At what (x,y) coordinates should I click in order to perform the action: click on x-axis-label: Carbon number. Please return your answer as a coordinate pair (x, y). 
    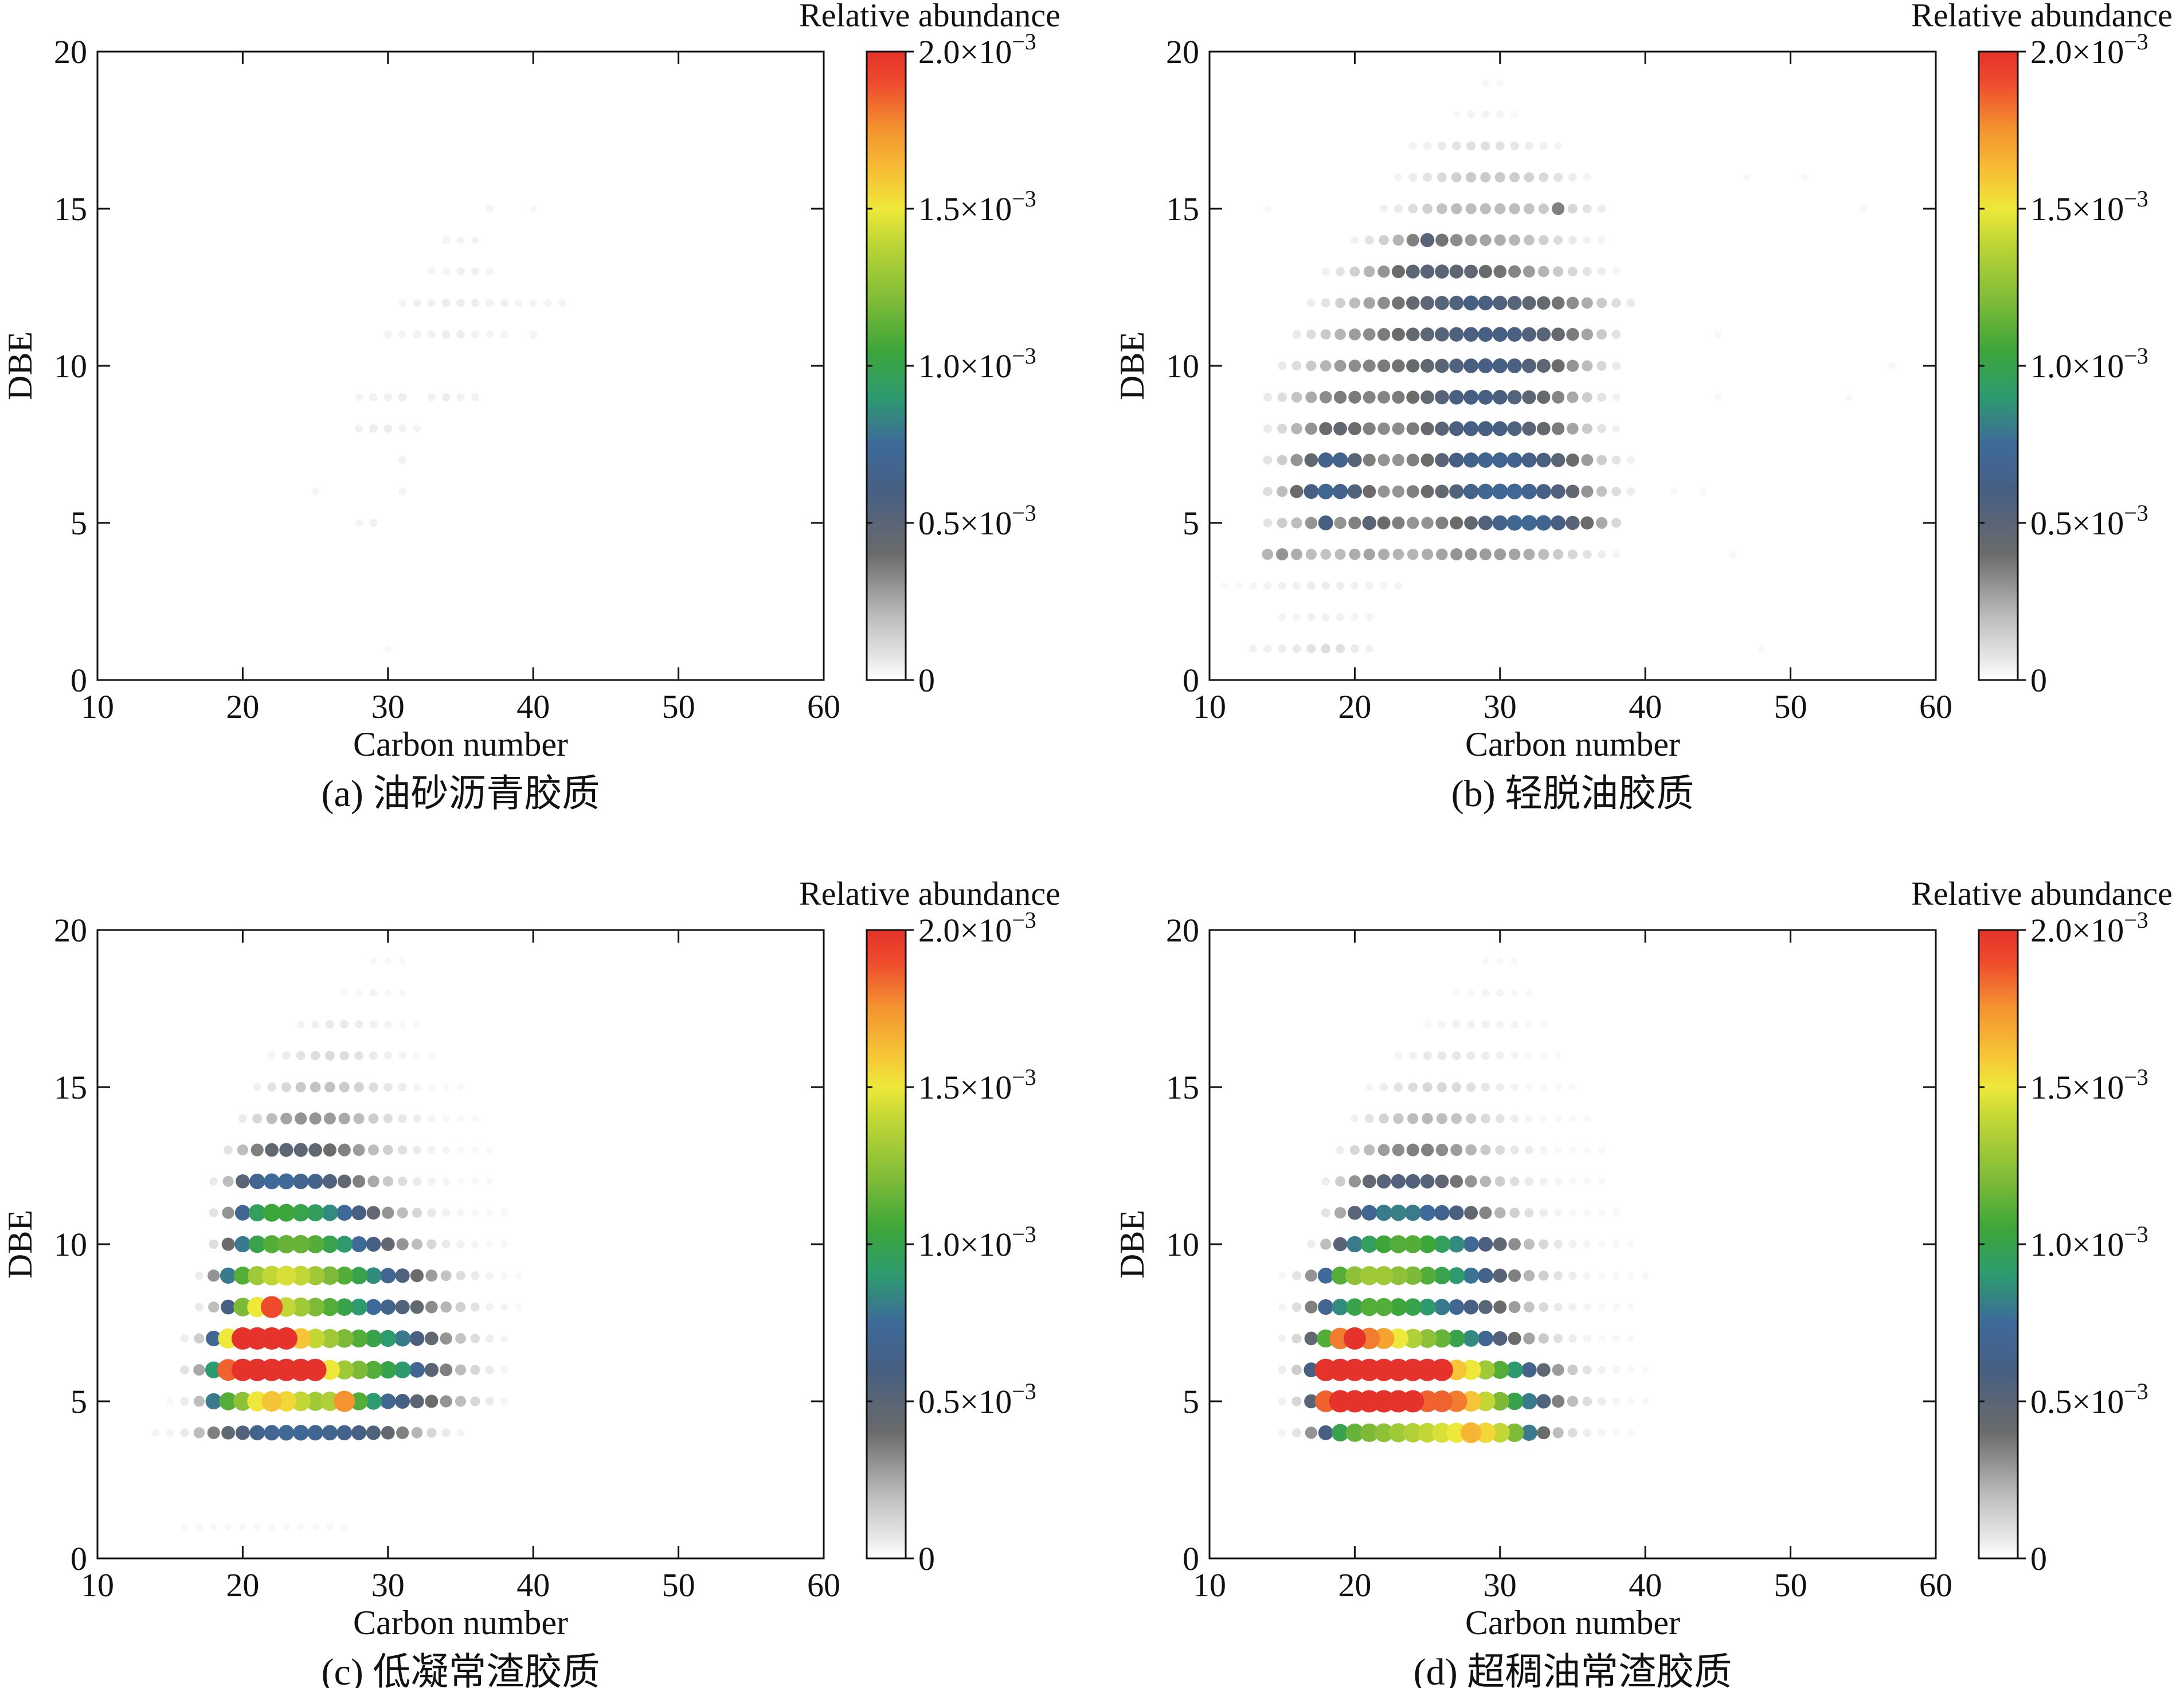
    Looking at the image, I should click on (461, 744).